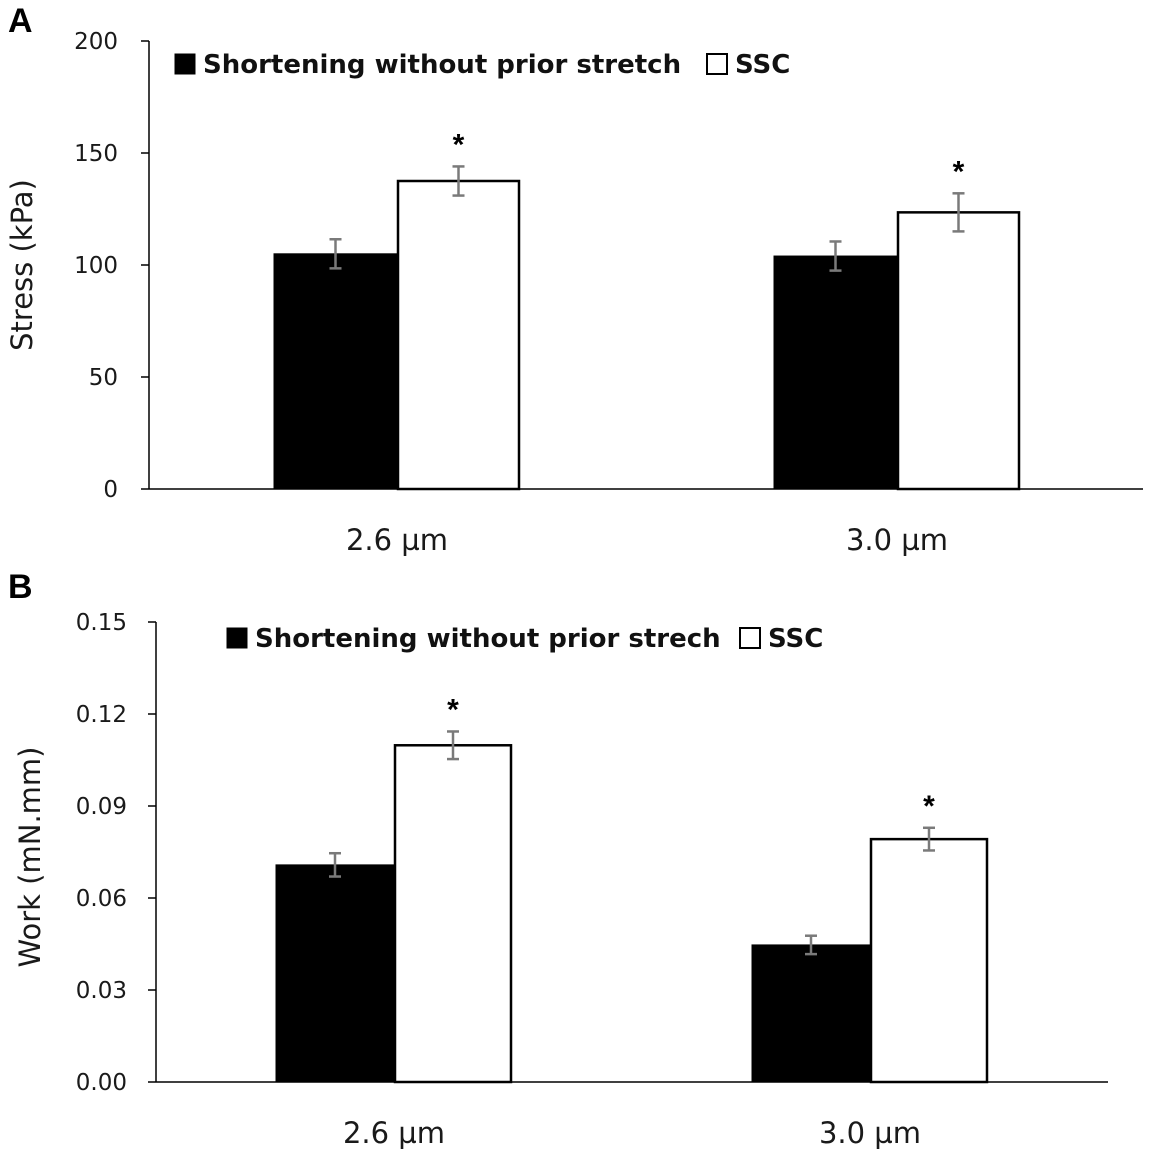 Image resolution: width=1150 pixels, height=1157 pixels. I want to click on panel-label: B, so click(20, 587).